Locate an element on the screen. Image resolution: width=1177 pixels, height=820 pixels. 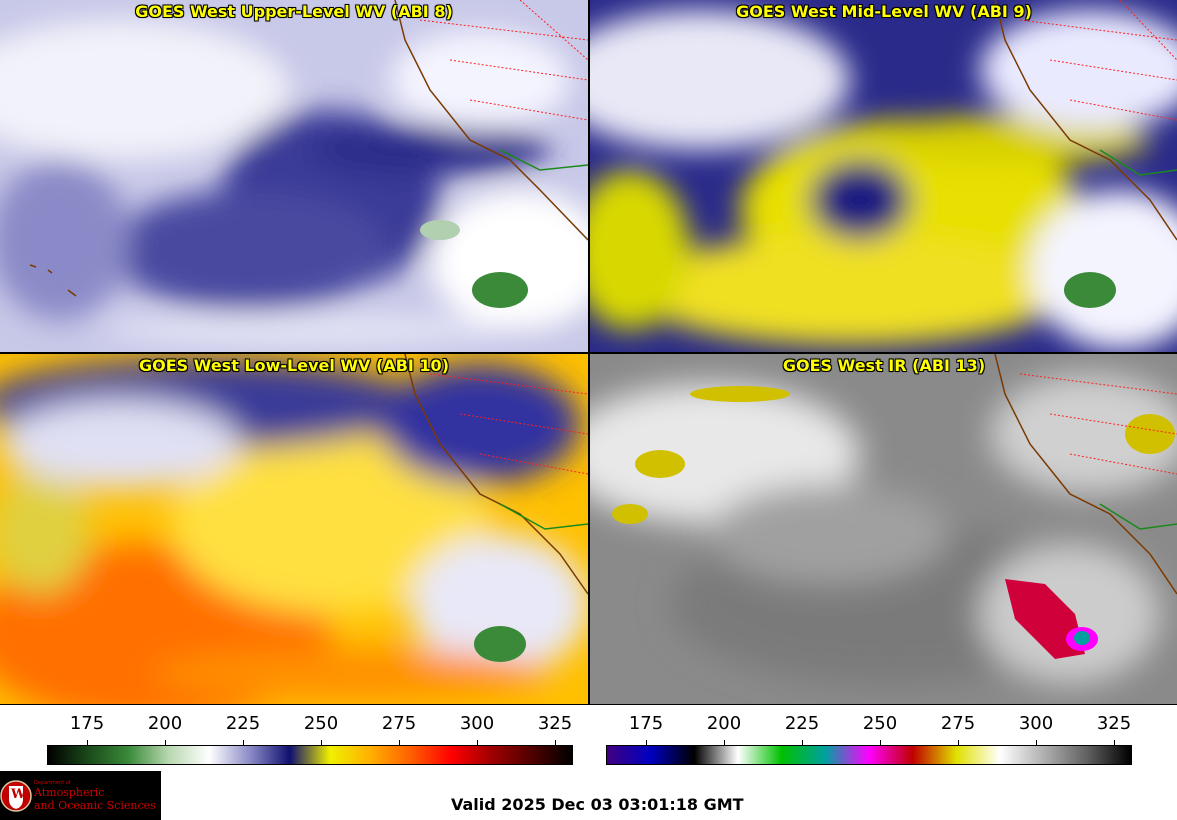
panel-bottom-border is located at coordinates (588, 704).